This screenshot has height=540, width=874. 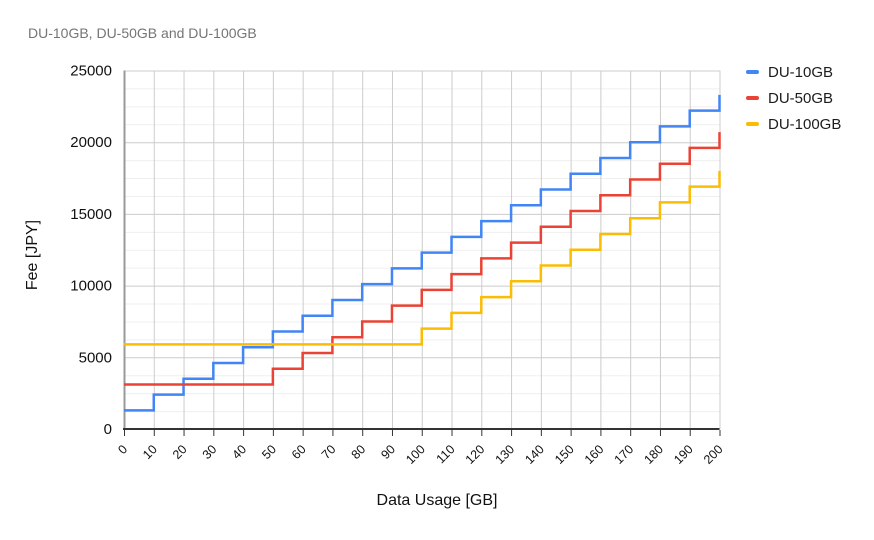 I want to click on x-tick-label: 140, so click(x=534, y=454).